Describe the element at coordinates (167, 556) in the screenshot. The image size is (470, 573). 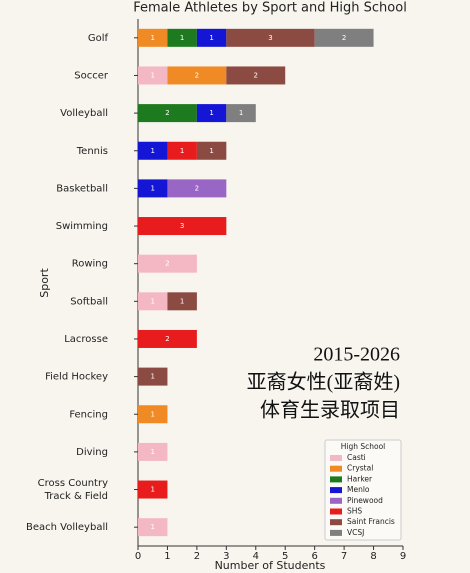
I see `x-tick-label: 1` at that location.